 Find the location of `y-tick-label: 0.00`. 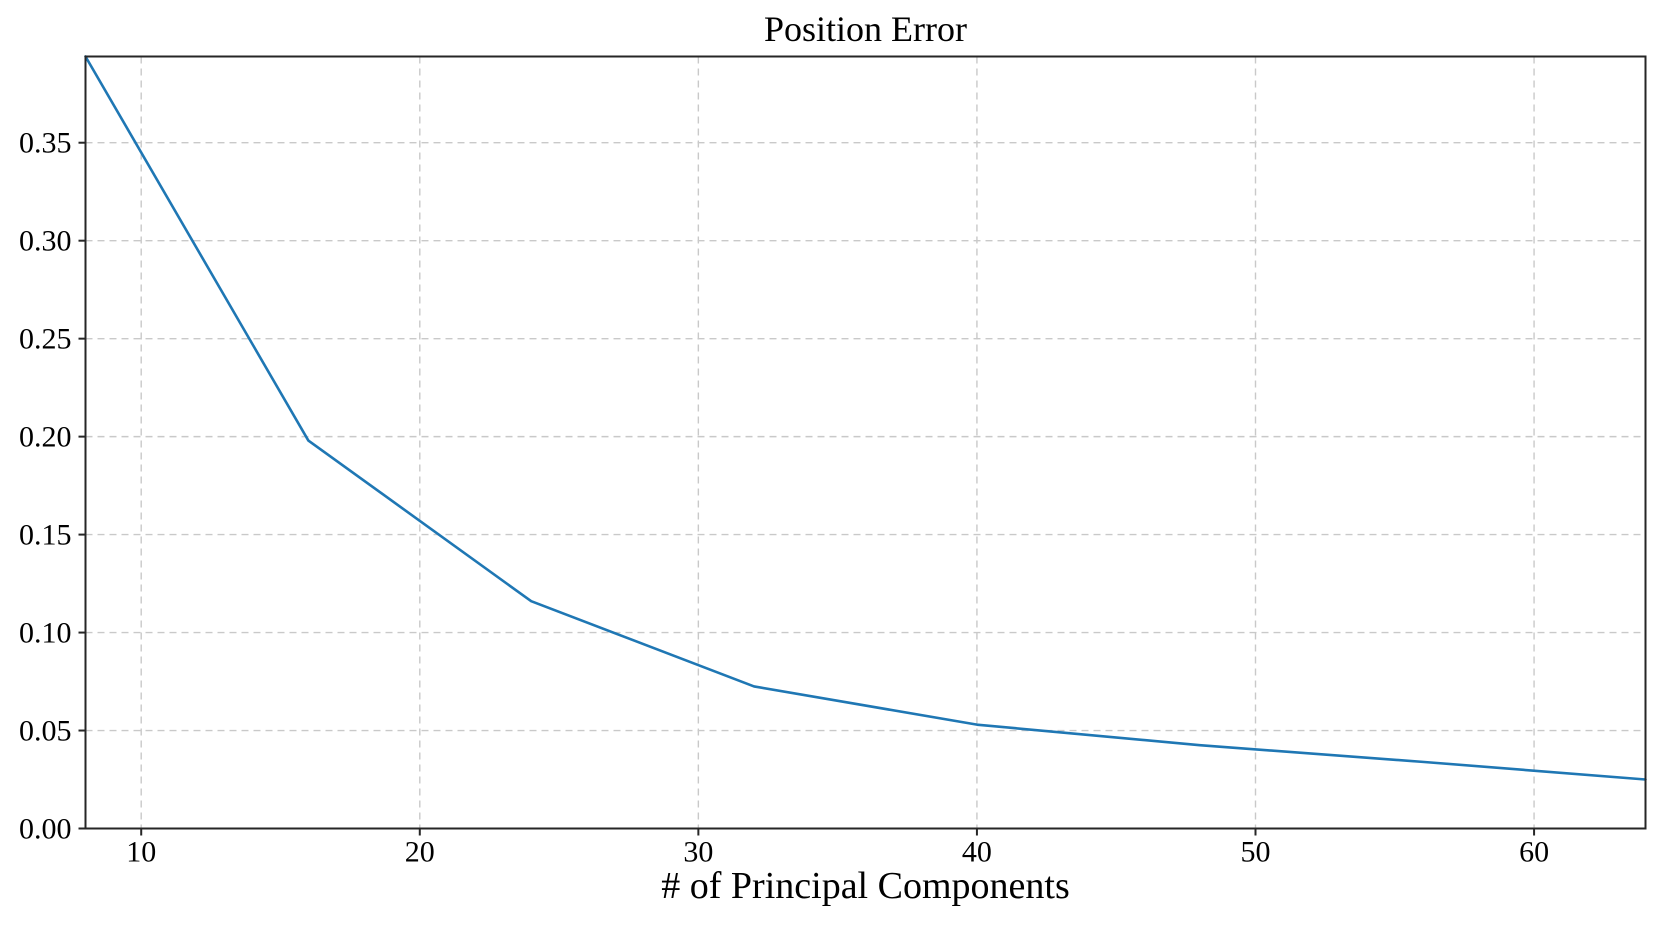

y-tick-label: 0.00 is located at coordinates (45, 829).